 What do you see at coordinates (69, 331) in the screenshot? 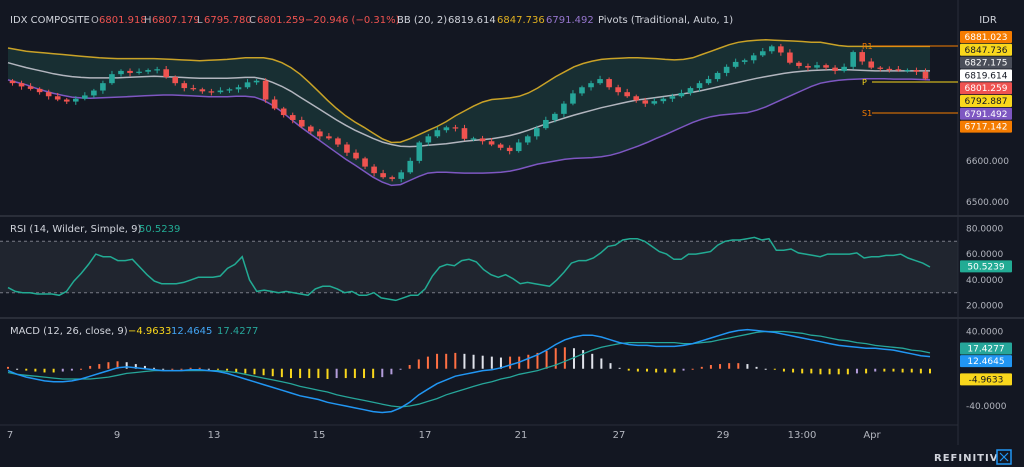
I see `macd-title: MACD (12, 26, close, 9)` at bounding box center [69, 331].